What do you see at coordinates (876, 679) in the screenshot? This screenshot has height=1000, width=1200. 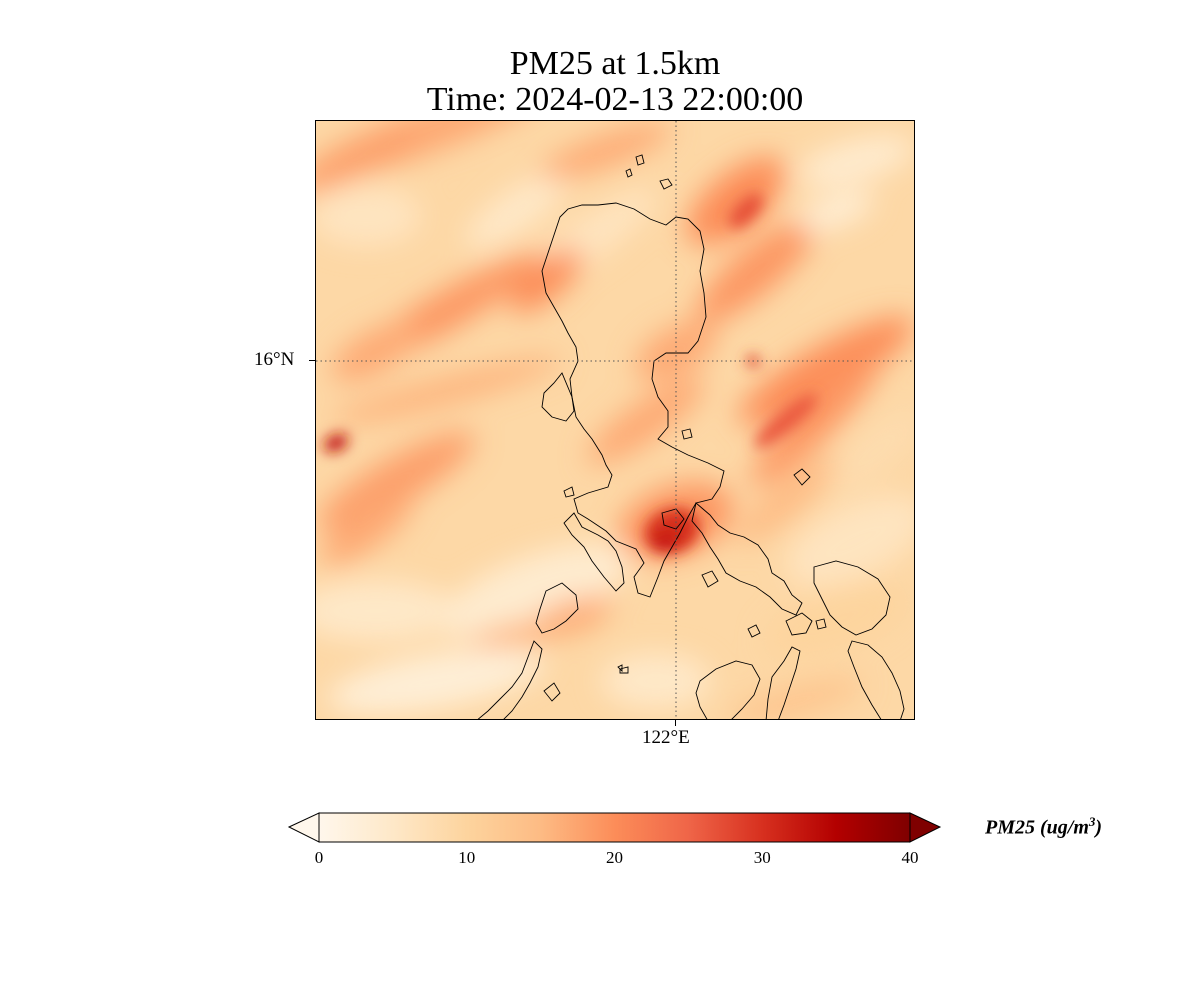 I see `coastline-leyte` at bounding box center [876, 679].